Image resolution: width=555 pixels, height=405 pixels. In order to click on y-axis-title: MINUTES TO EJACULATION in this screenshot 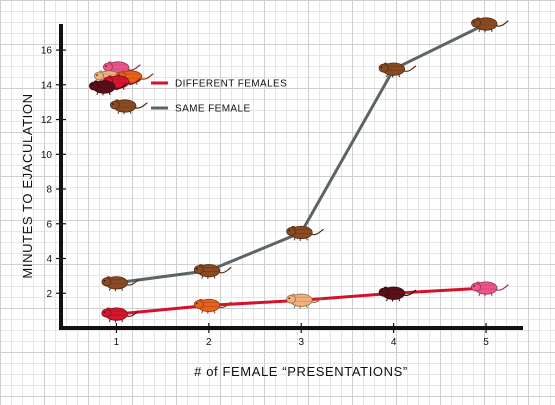, I will do `click(27, 185)`.